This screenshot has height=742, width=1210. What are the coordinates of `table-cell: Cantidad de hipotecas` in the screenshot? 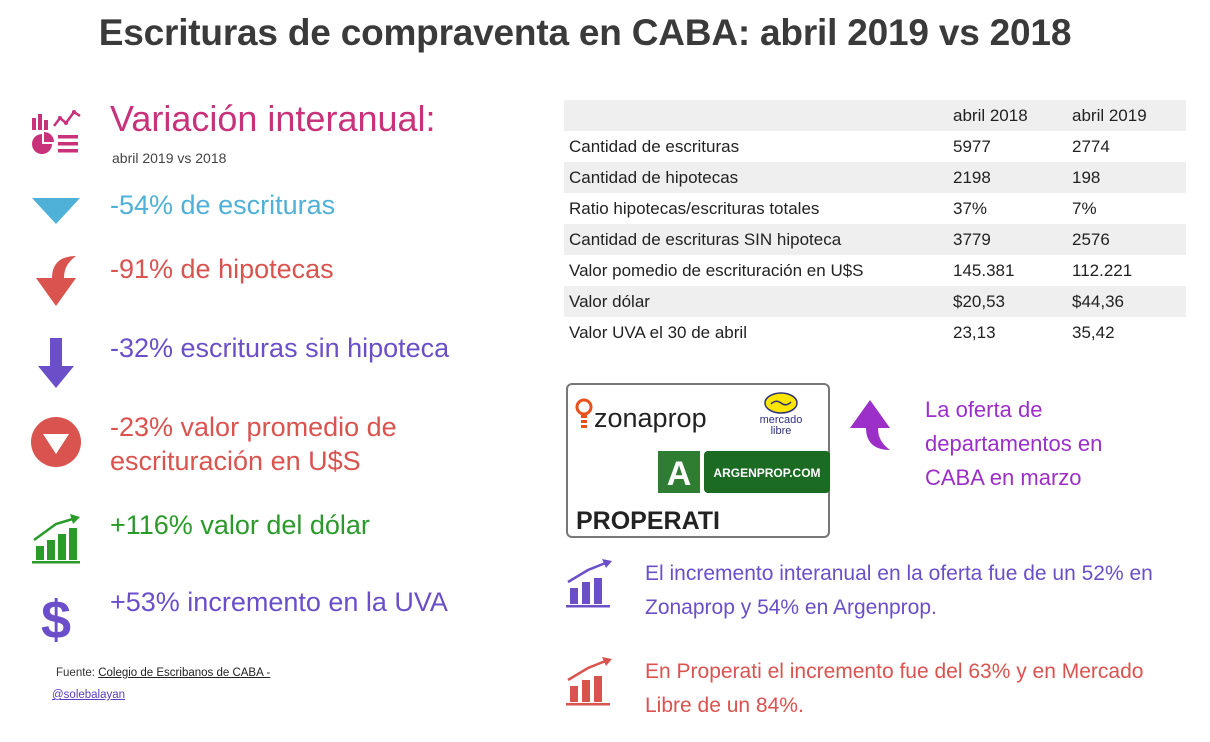 It's located at (654, 177).